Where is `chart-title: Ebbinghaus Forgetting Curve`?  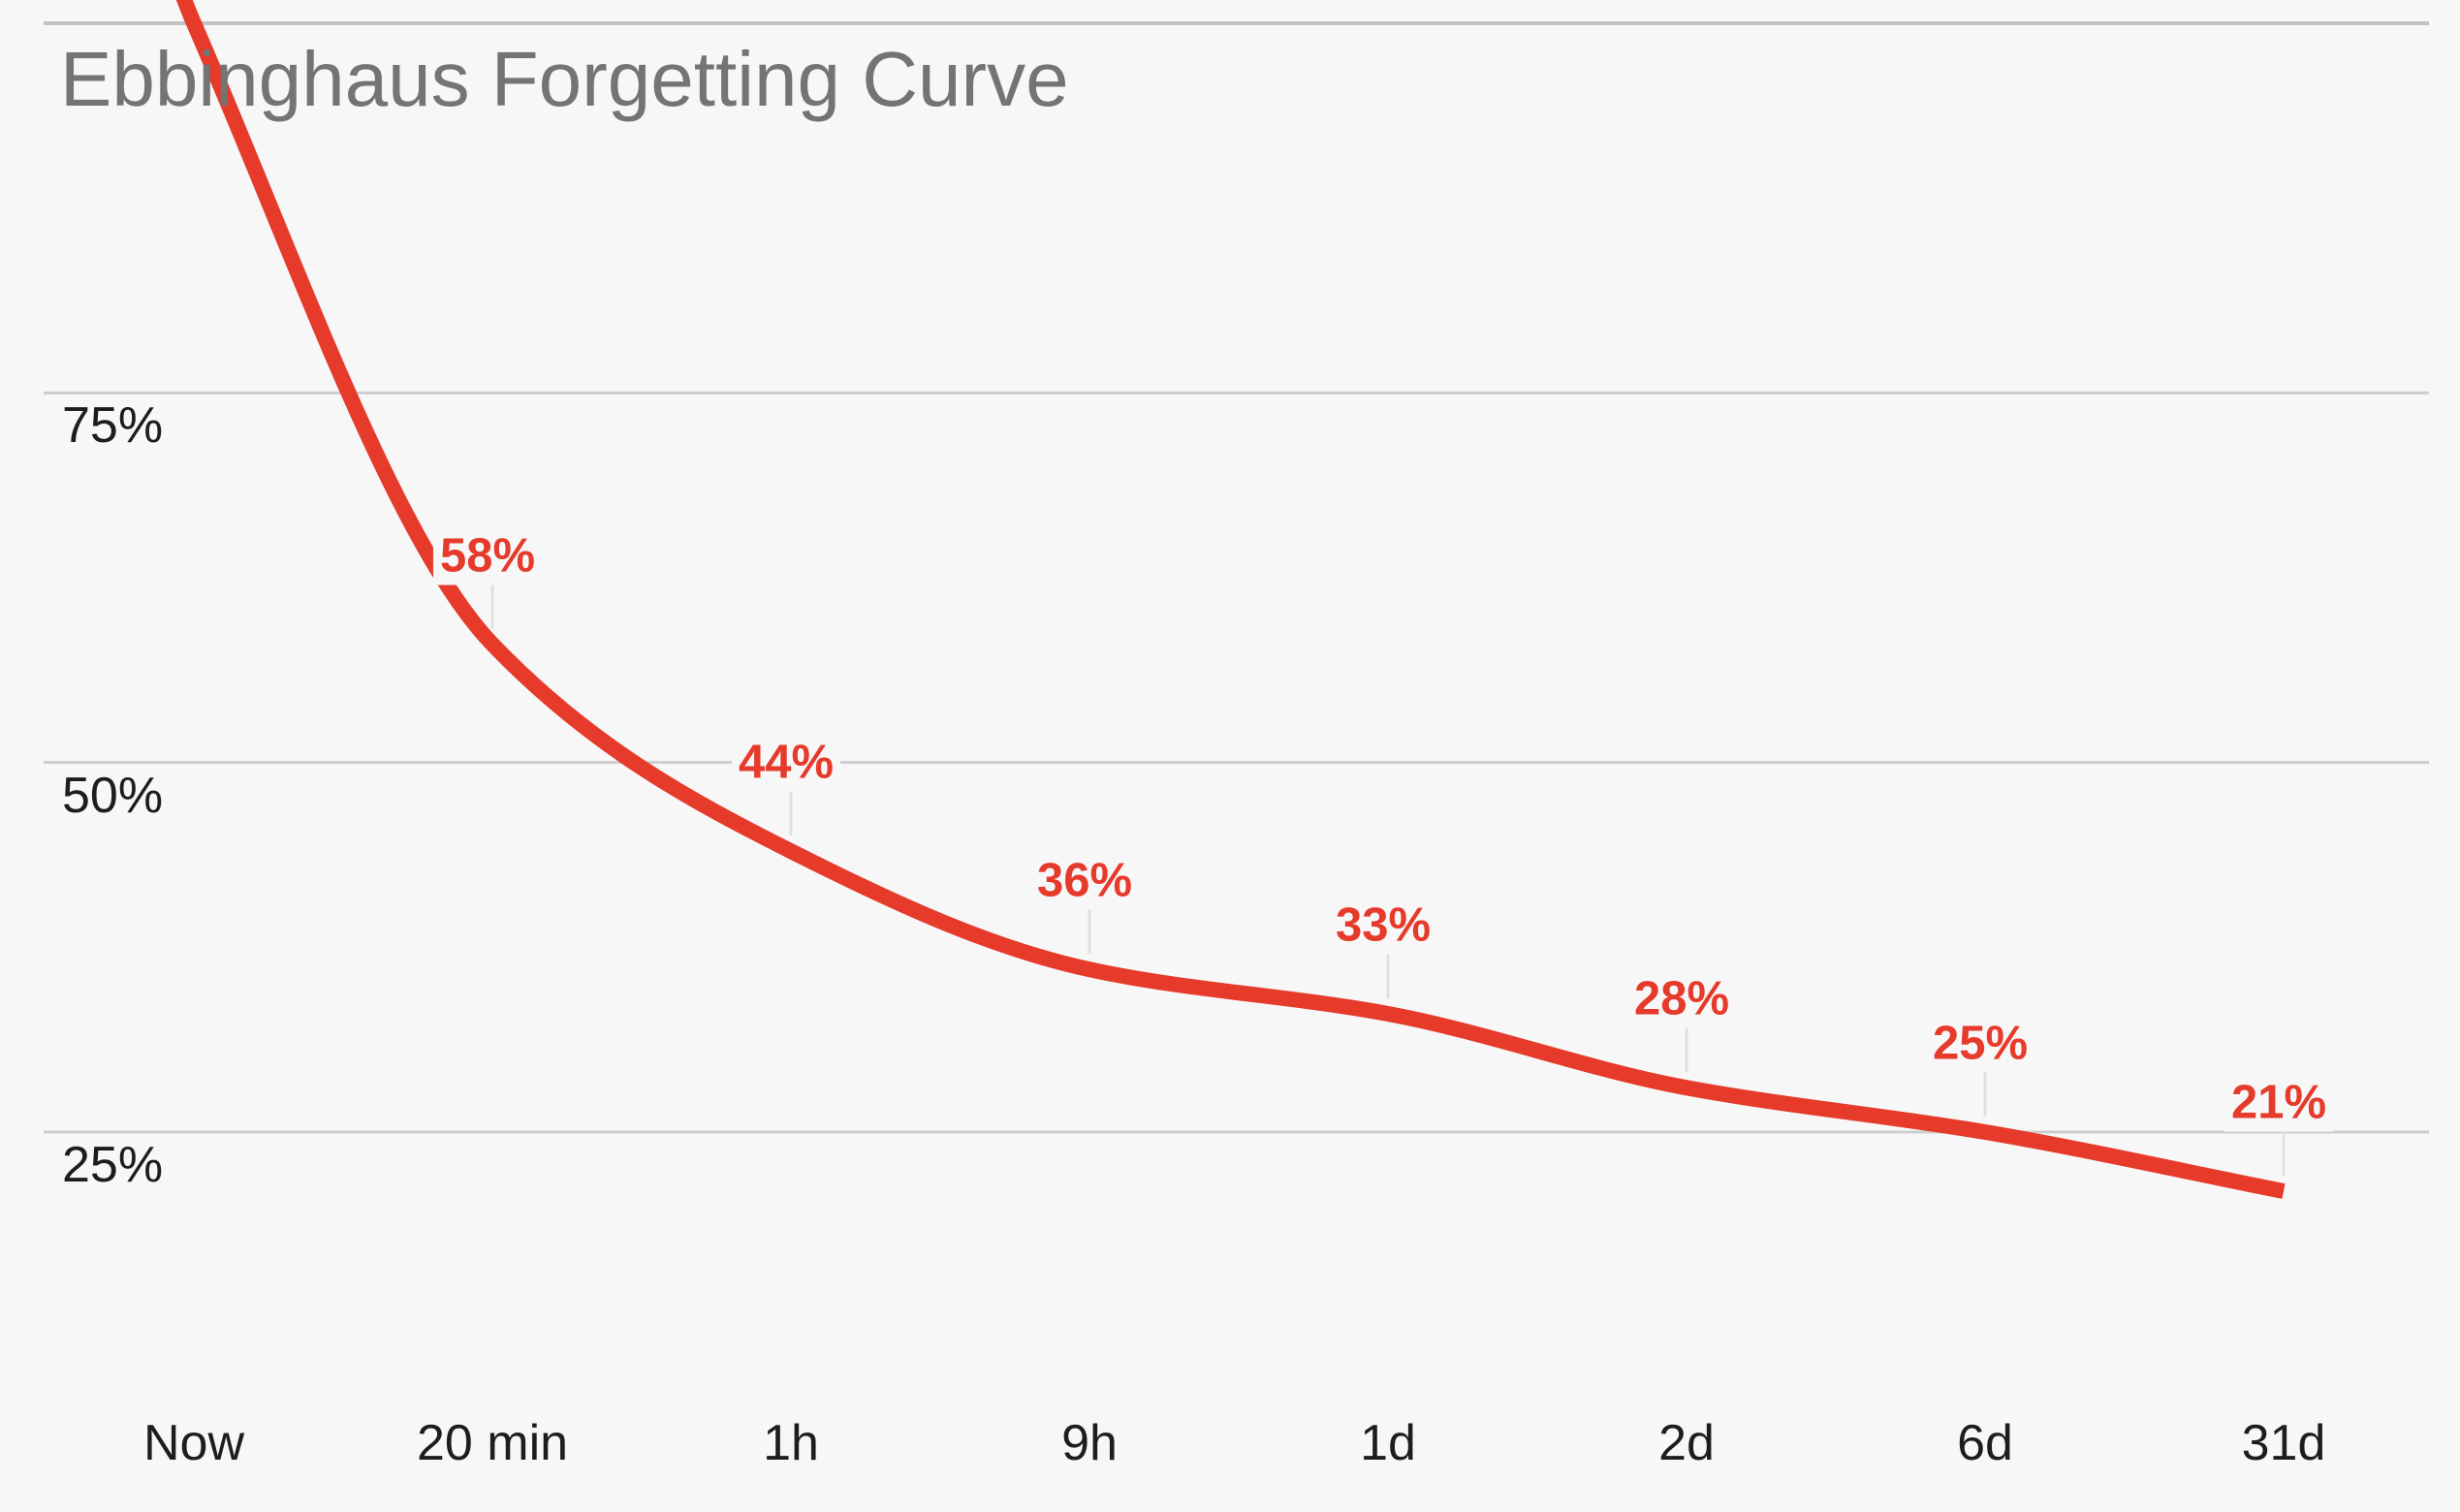
chart-title: Ebbinghaus Forgetting Curve is located at coordinates (564, 79).